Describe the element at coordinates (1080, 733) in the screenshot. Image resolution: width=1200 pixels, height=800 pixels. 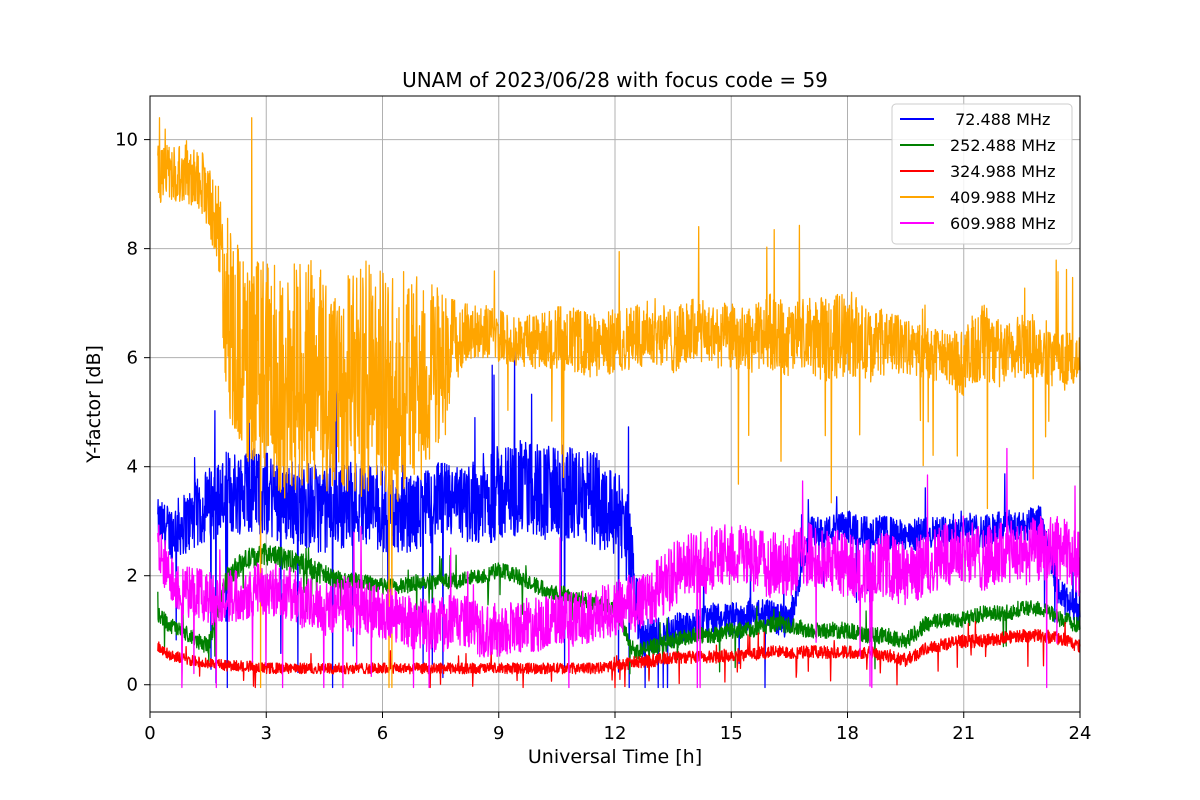
I see `x-tick-label: 24` at that location.